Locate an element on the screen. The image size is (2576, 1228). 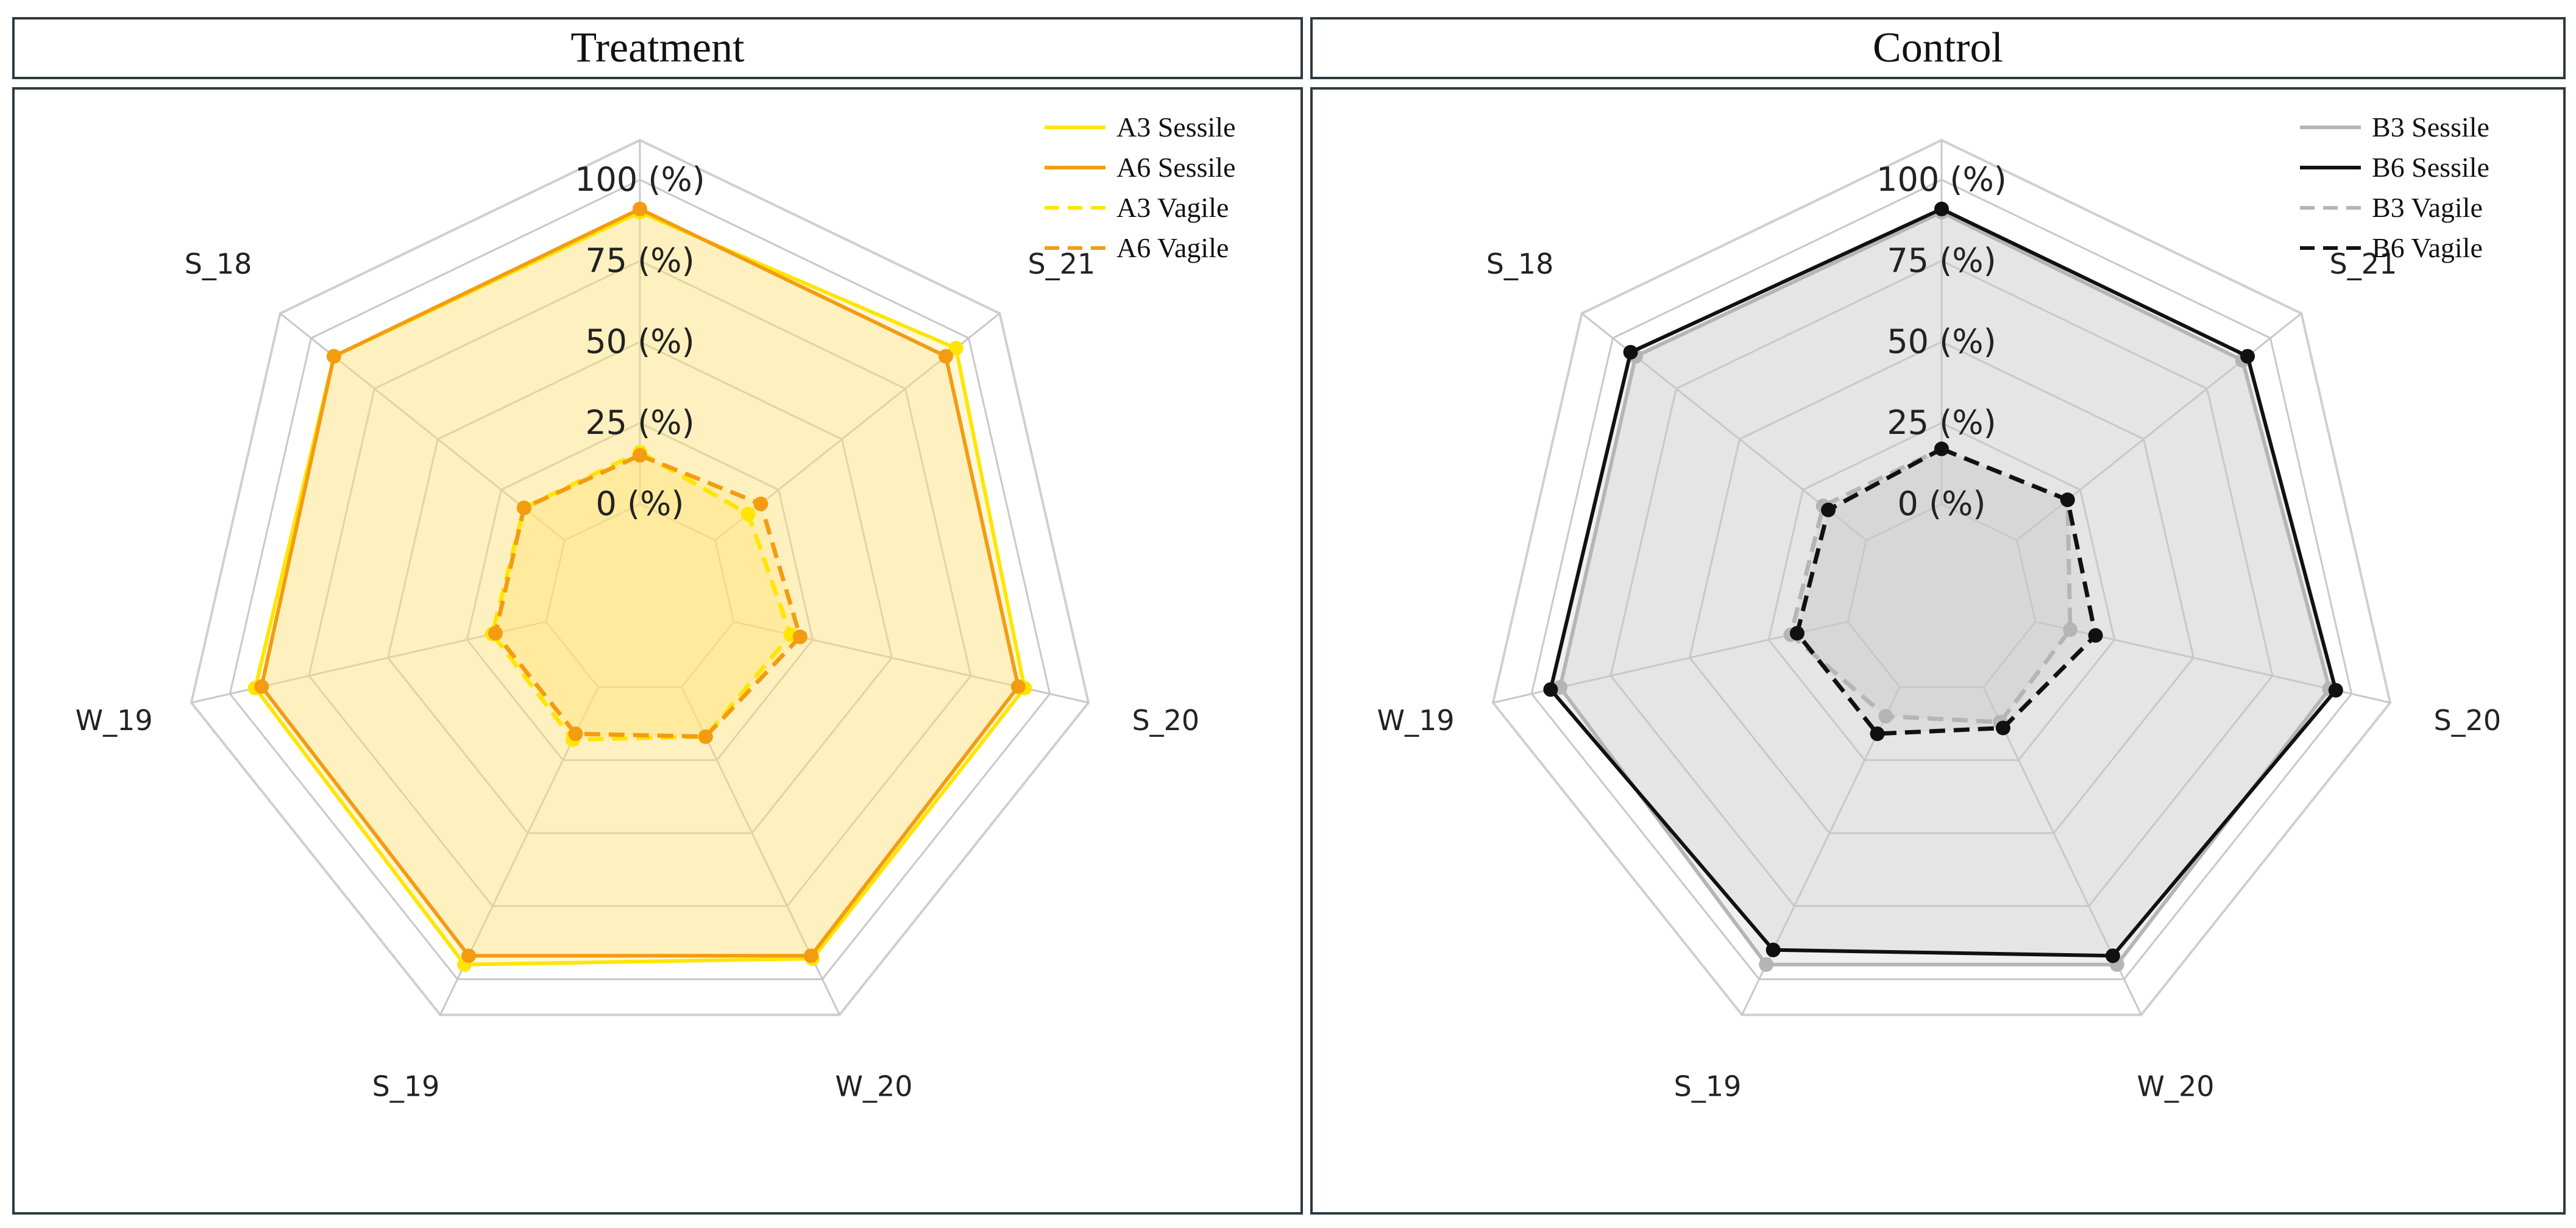
series-line-a3-vagile is located at coordinates (642, 596).